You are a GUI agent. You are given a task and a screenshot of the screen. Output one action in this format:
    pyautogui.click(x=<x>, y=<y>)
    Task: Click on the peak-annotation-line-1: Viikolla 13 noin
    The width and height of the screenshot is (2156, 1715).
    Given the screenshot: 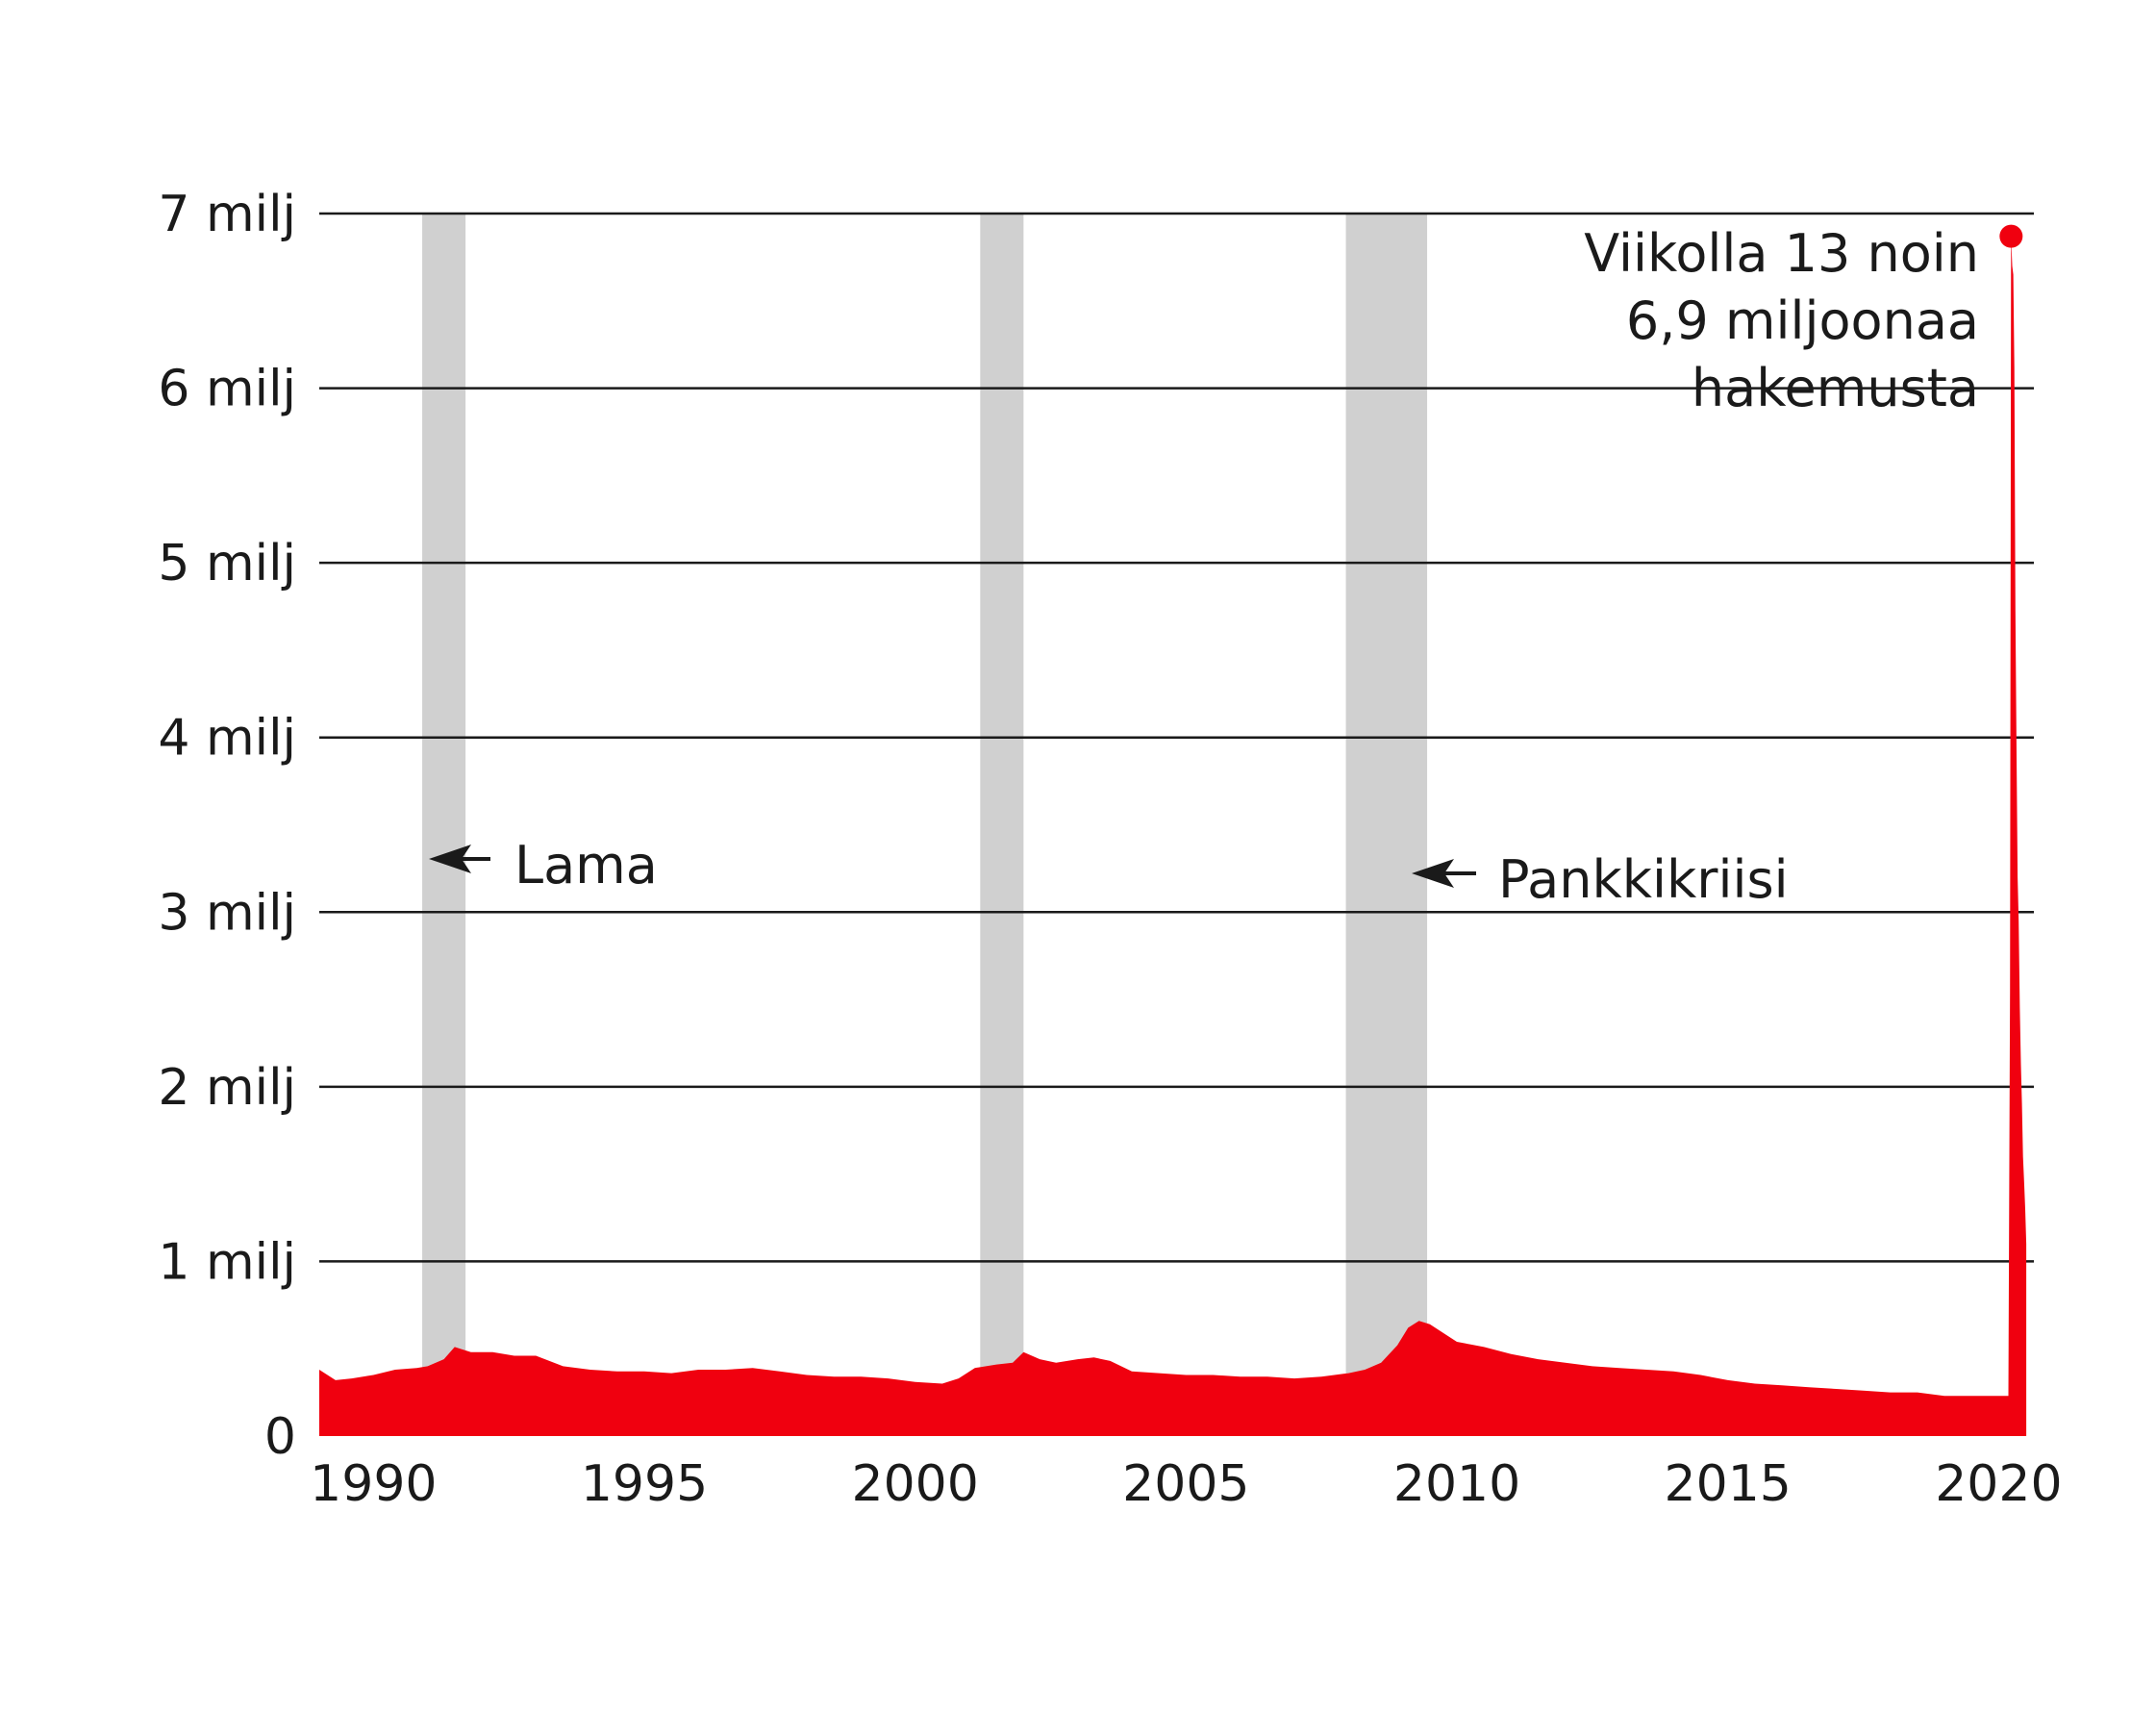 What is the action you would take?
    pyautogui.click(x=1781, y=254)
    